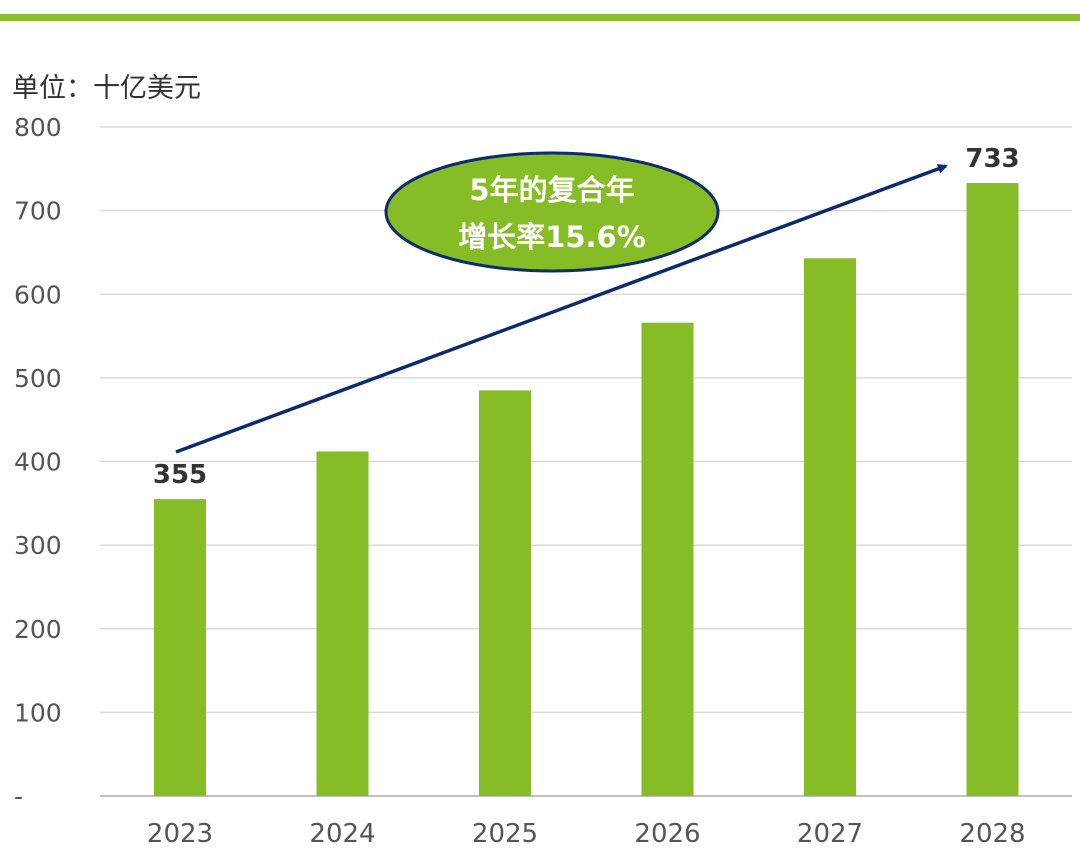  What do you see at coordinates (342, 834) in the screenshot?
I see `x-tick-label: 2024` at bounding box center [342, 834].